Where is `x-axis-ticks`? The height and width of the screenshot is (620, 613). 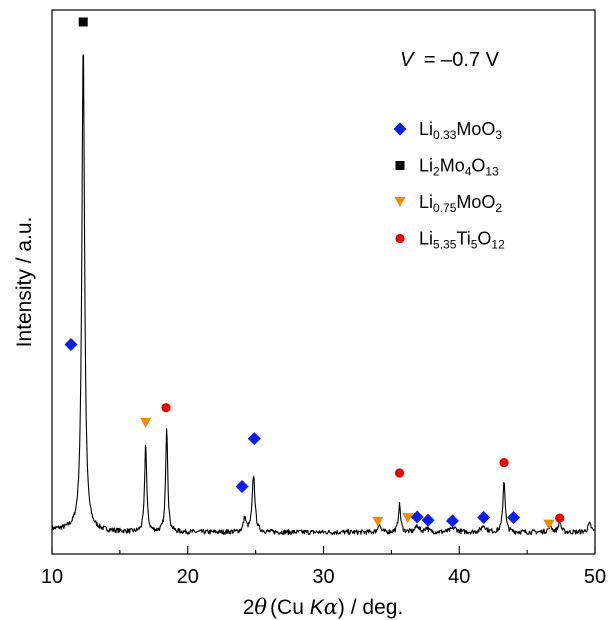 x-axis-ticks is located at coordinates (323, 550).